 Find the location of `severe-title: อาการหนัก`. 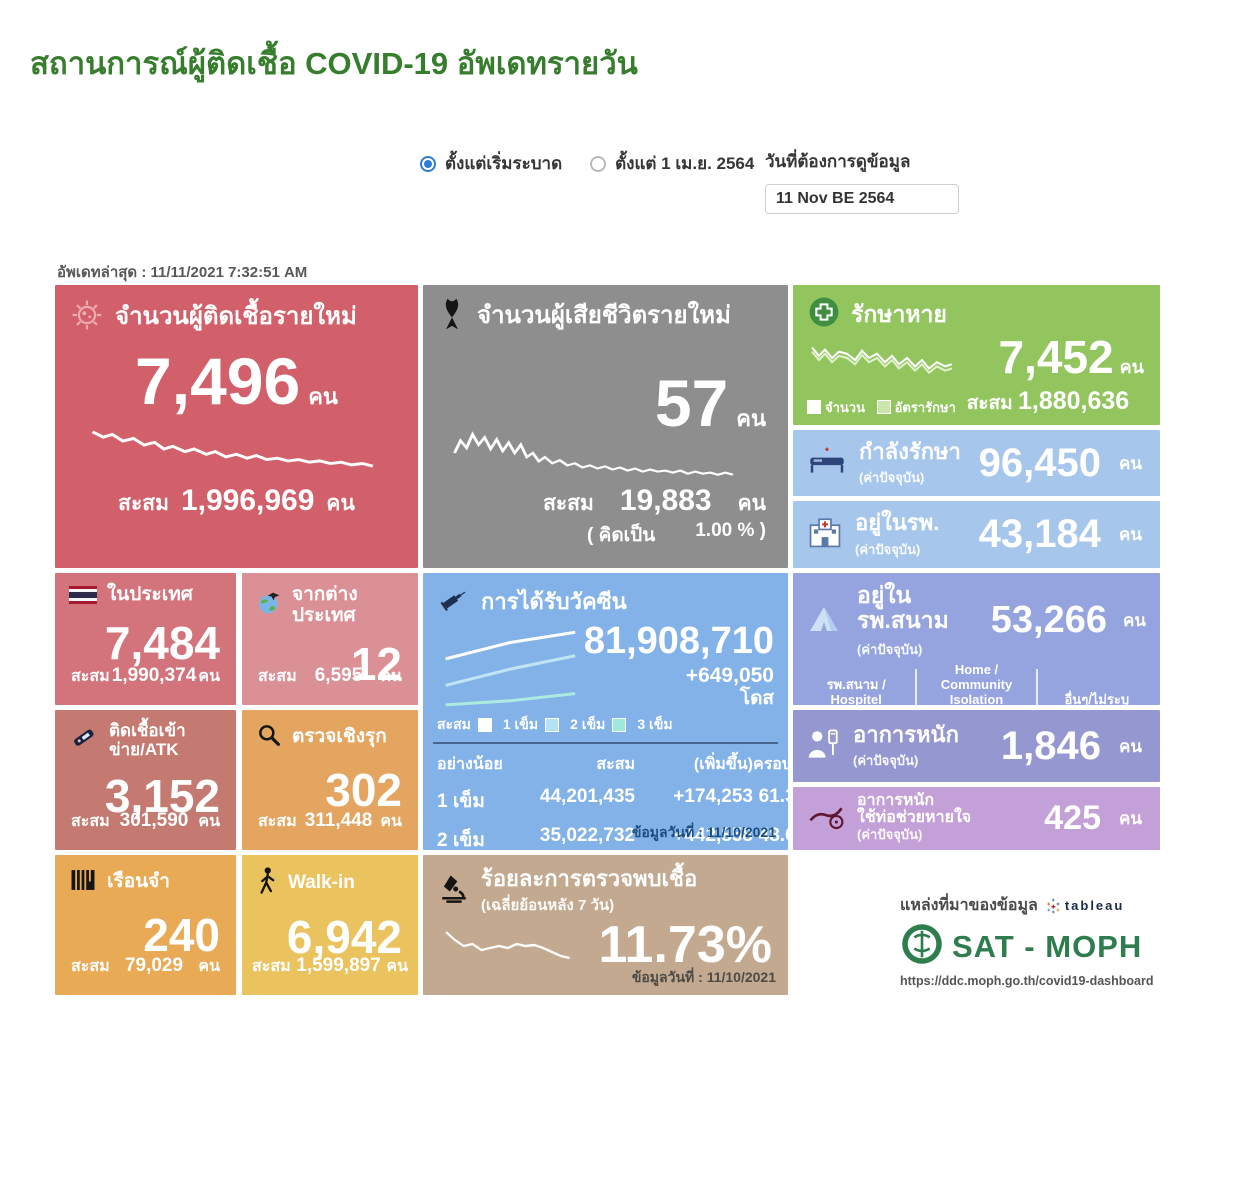

severe-title: อาการหนัก is located at coordinates (906, 734).